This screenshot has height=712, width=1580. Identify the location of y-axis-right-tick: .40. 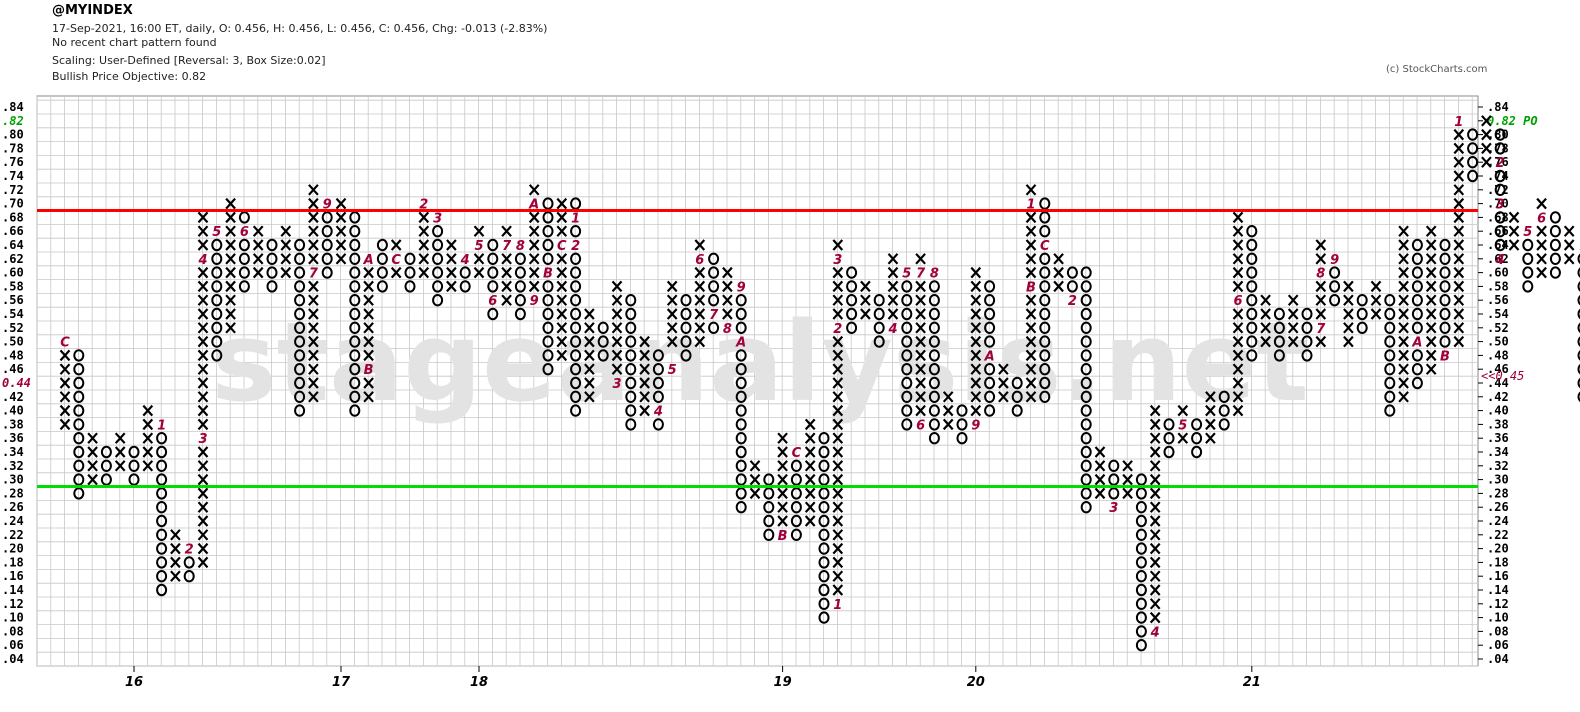
(1498, 411).